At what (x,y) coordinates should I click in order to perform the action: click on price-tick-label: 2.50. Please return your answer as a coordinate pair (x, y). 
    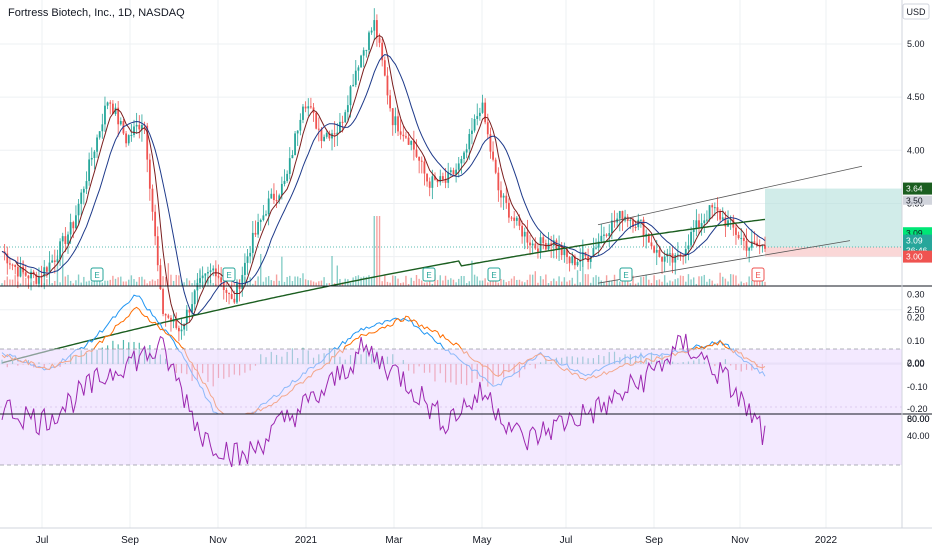
    Looking at the image, I should click on (916, 310).